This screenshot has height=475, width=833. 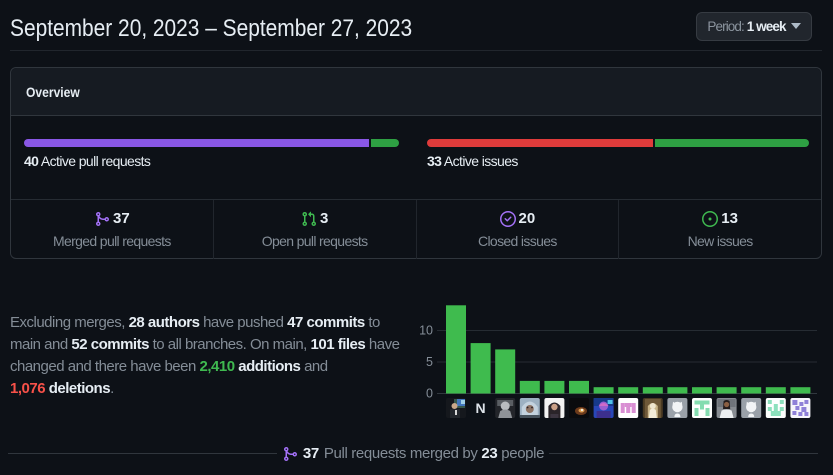 I want to click on svg-text: 5, so click(x=429, y=362).